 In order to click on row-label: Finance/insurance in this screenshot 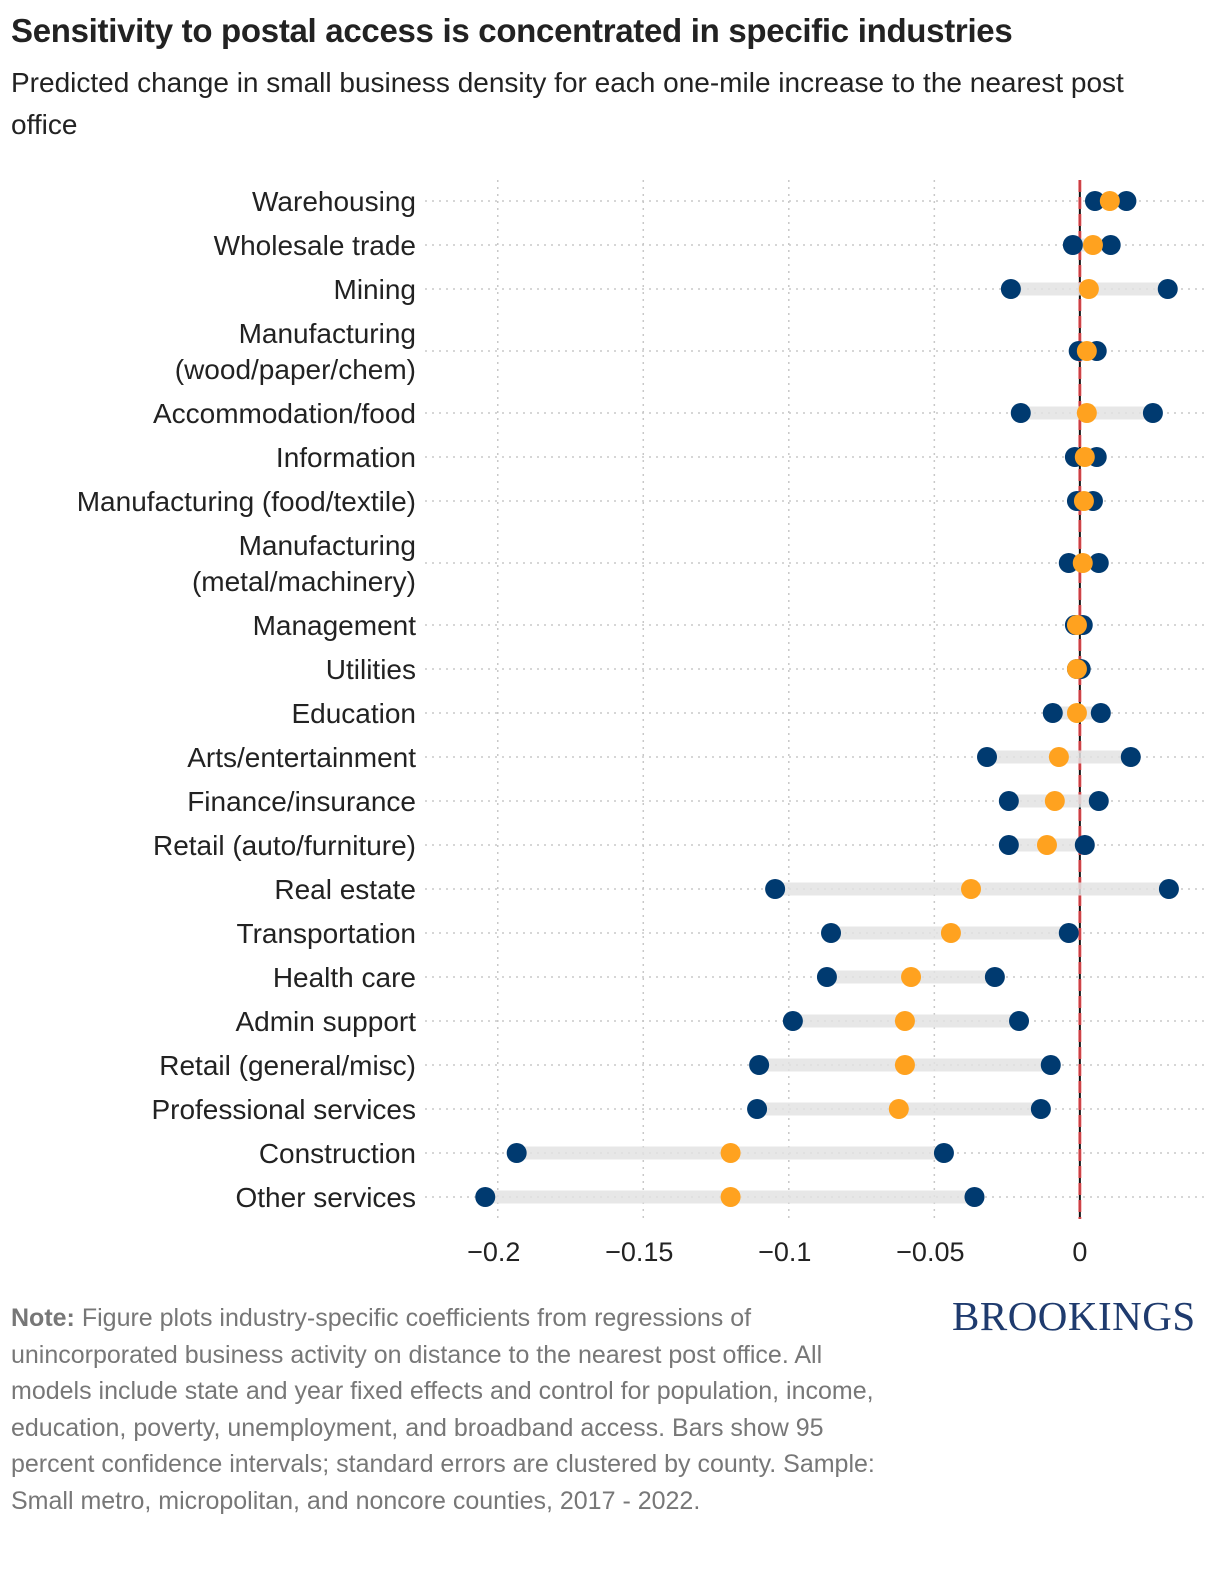, I will do `click(301, 801)`.